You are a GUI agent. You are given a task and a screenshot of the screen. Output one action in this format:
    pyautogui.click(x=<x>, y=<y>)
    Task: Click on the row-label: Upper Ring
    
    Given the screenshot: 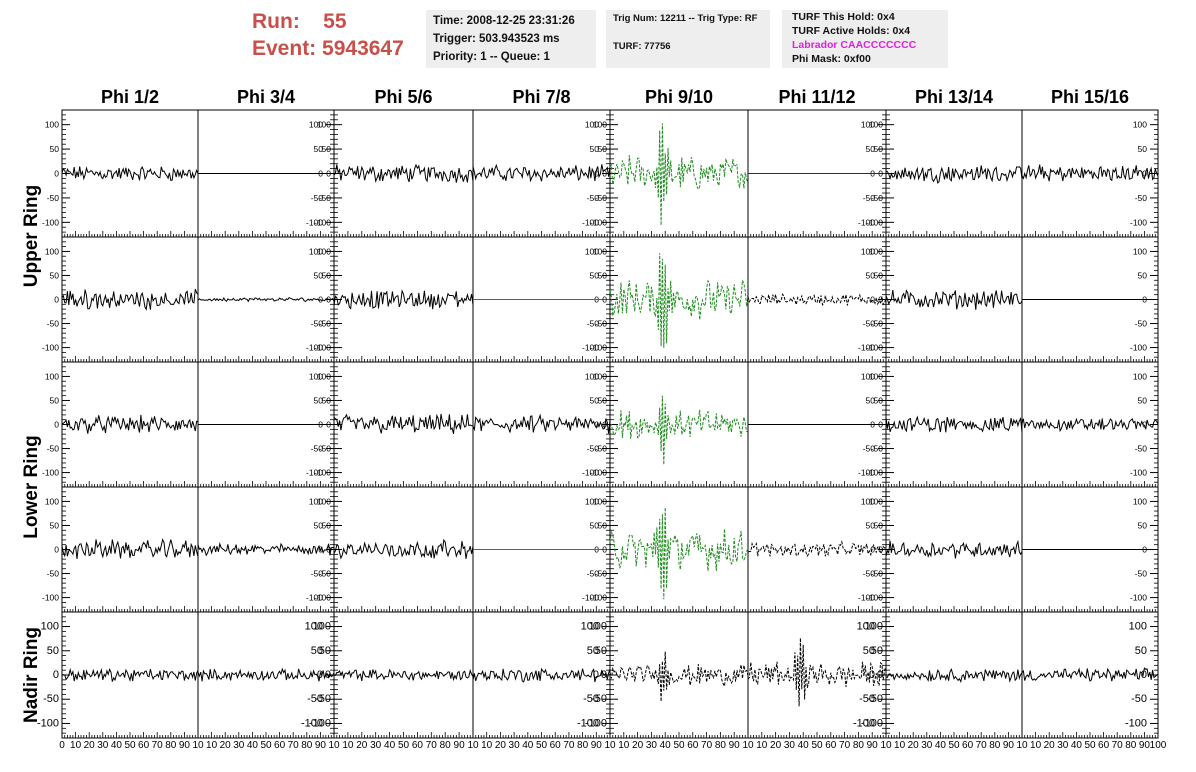 What is the action you would take?
    pyautogui.click(x=31, y=236)
    